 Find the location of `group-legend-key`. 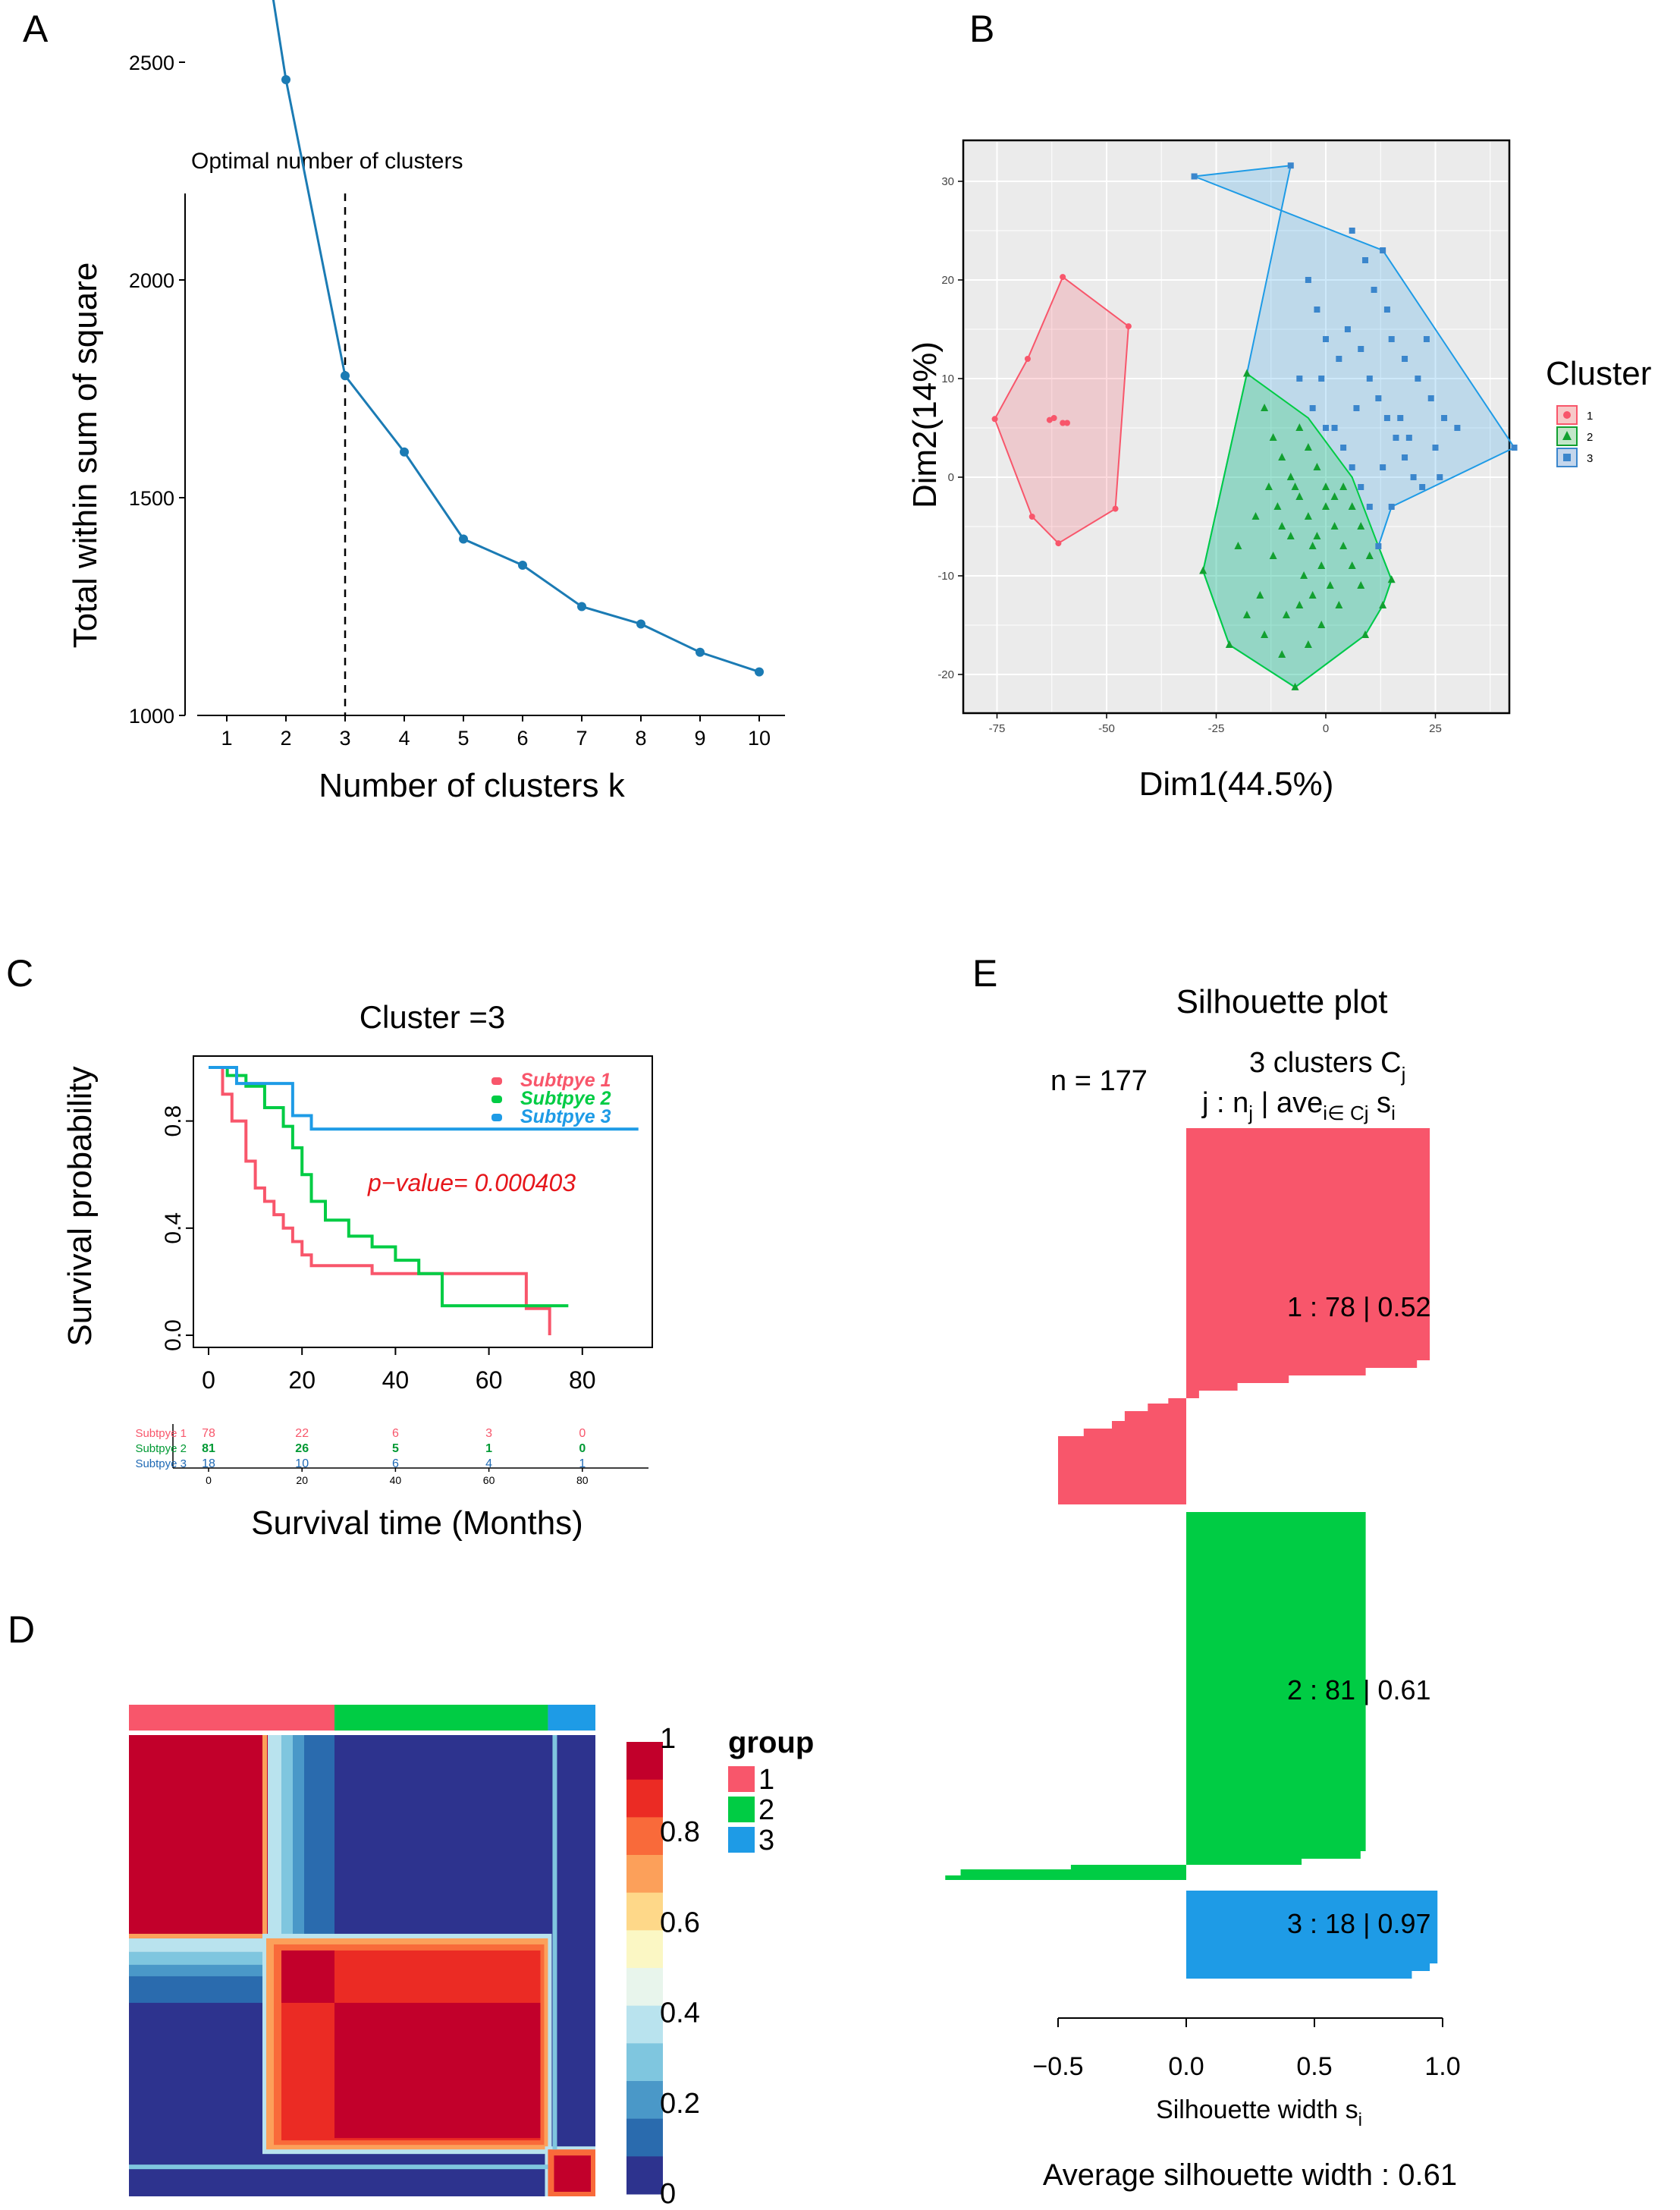

group-legend-key is located at coordinates (741, 1779).